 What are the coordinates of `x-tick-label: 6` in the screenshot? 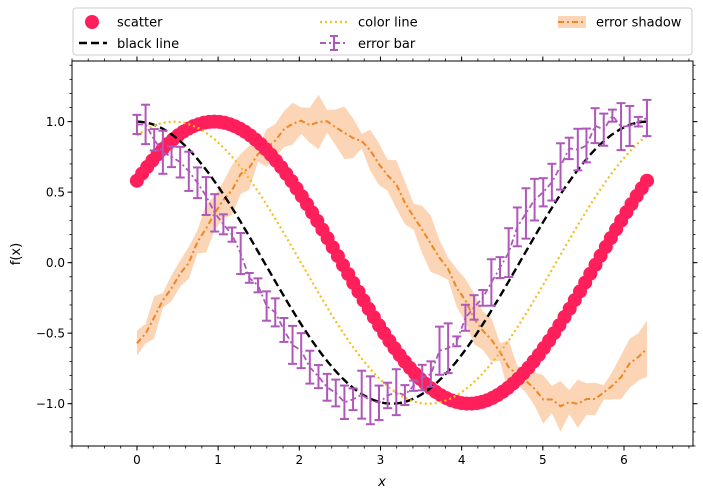 It's located at (624, 460).